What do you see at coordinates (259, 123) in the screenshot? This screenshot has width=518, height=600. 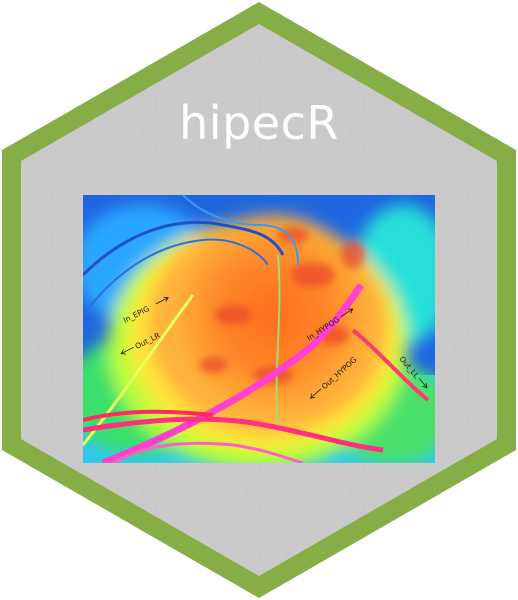 I see `logo-title: hipecR` at bounding box center [259, 123].